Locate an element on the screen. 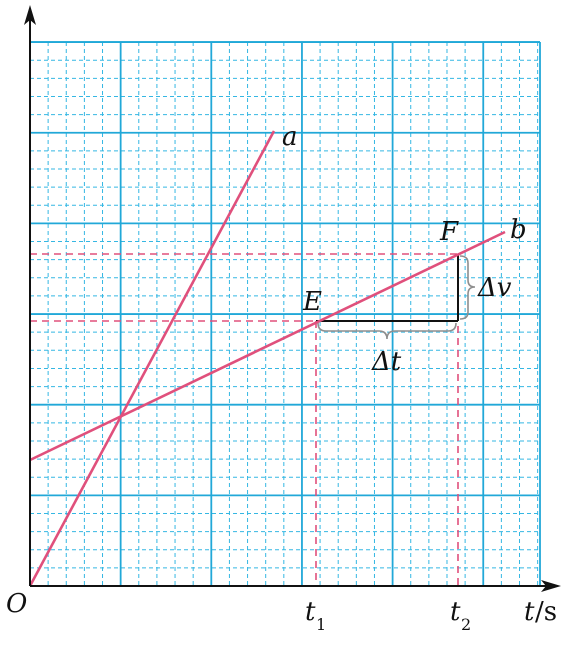 Image resolution: width=575 pixels, height=657 pixels. tick-label-t1: t 1 is located at coordinates (315, 615).